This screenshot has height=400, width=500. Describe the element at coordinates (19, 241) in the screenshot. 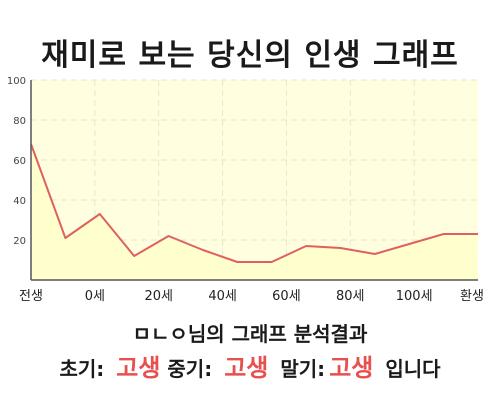

I see `y-tick-label: 20` at that location.